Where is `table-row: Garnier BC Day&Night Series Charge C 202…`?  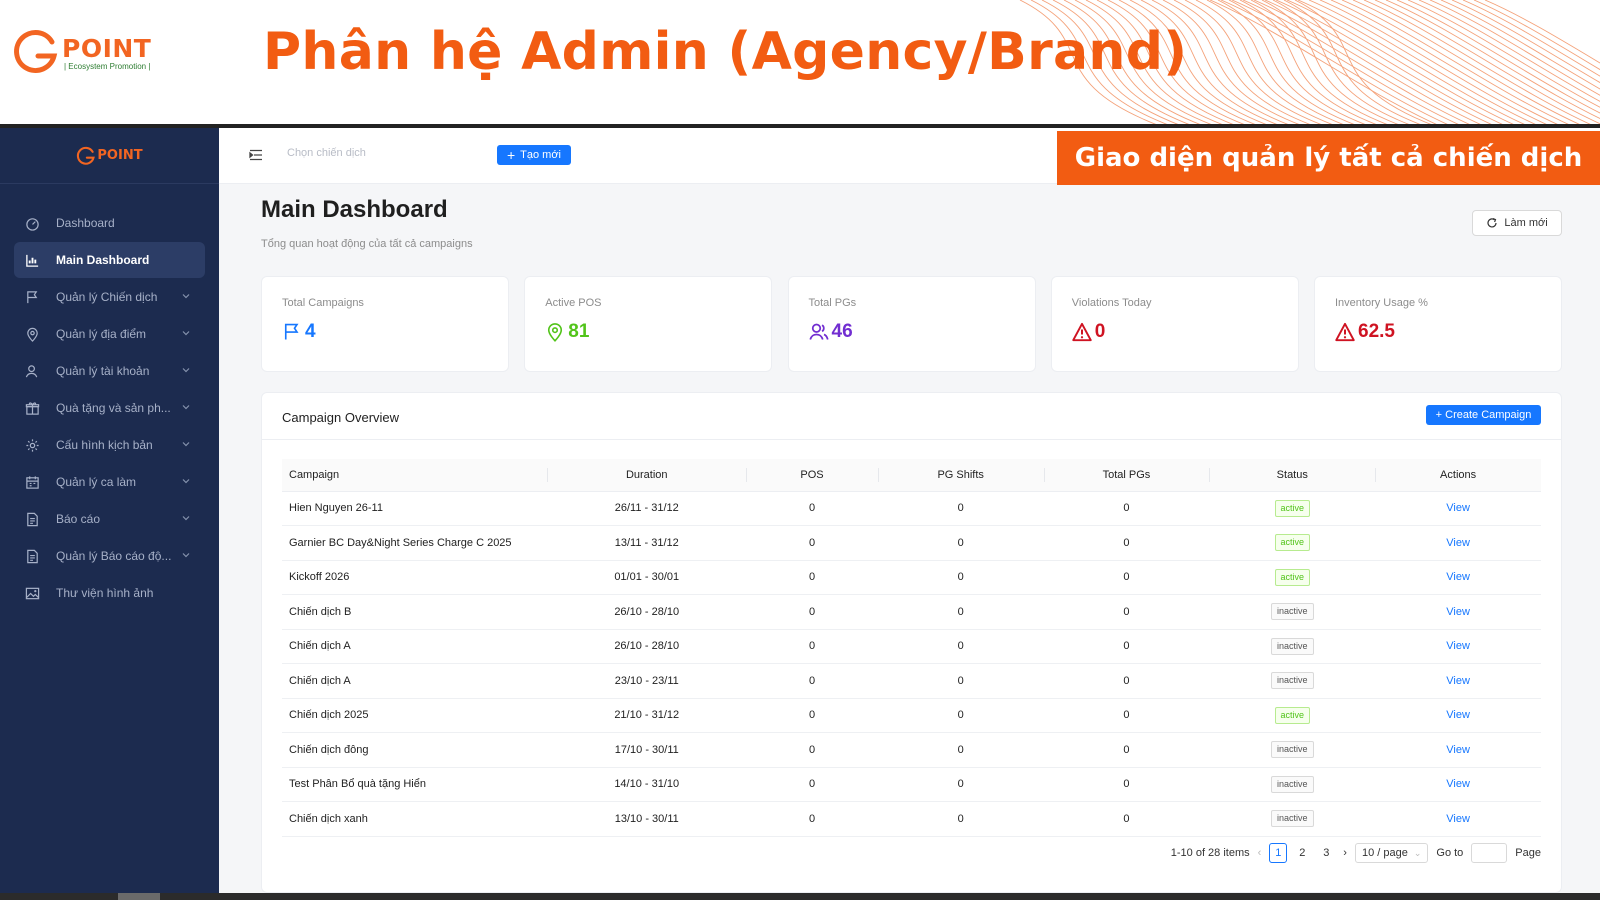
table-row: Garnier BC Day&Night Series Charge C 202… is located at coordinates (911, 543).